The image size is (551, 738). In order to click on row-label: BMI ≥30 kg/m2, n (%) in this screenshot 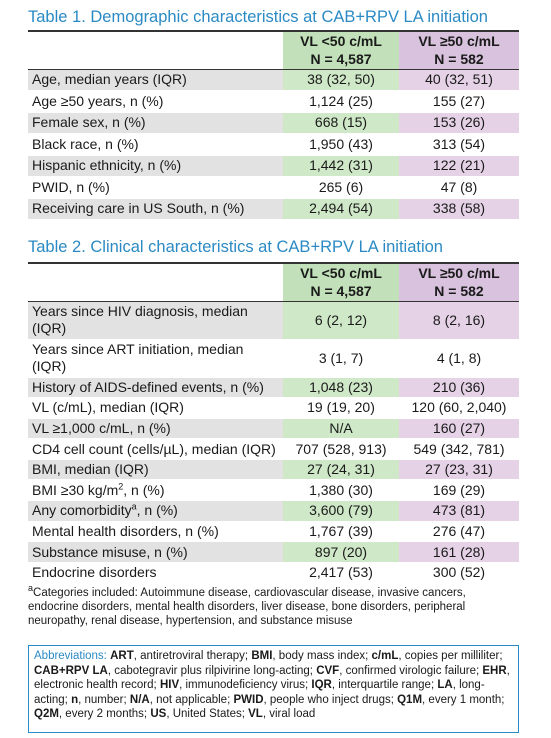, I will do `click(155, 490)`.